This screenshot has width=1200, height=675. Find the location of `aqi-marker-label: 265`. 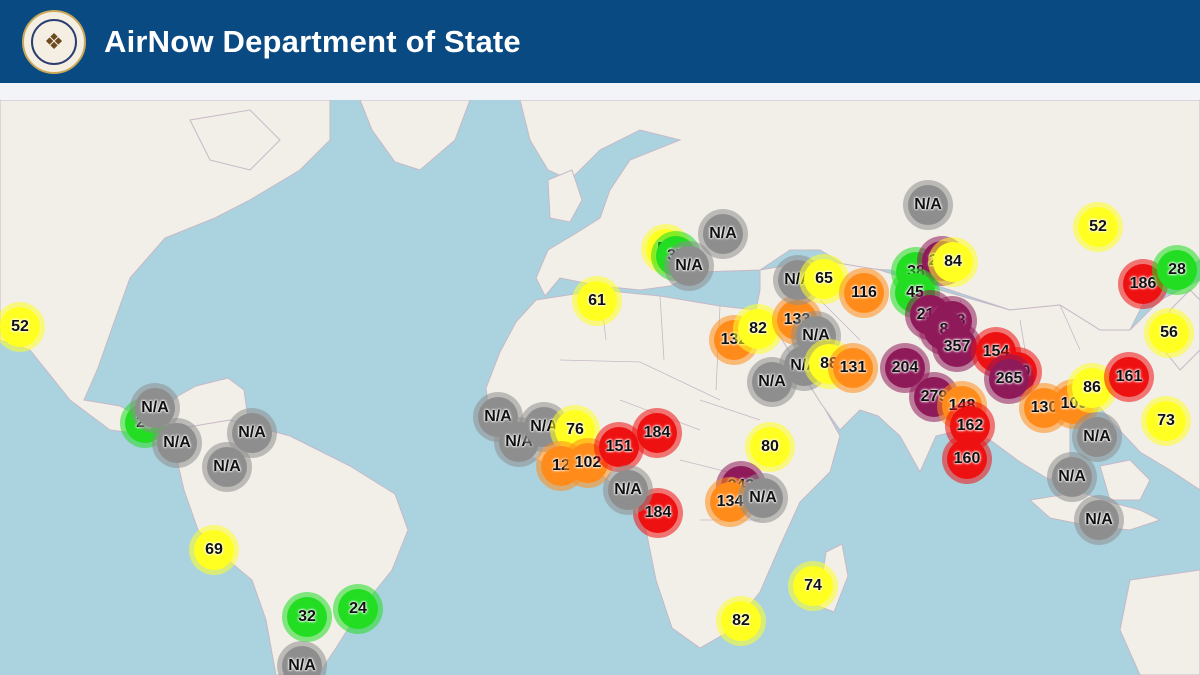

aqi-marker-label: 265 is located at coordinates (1009, 378).